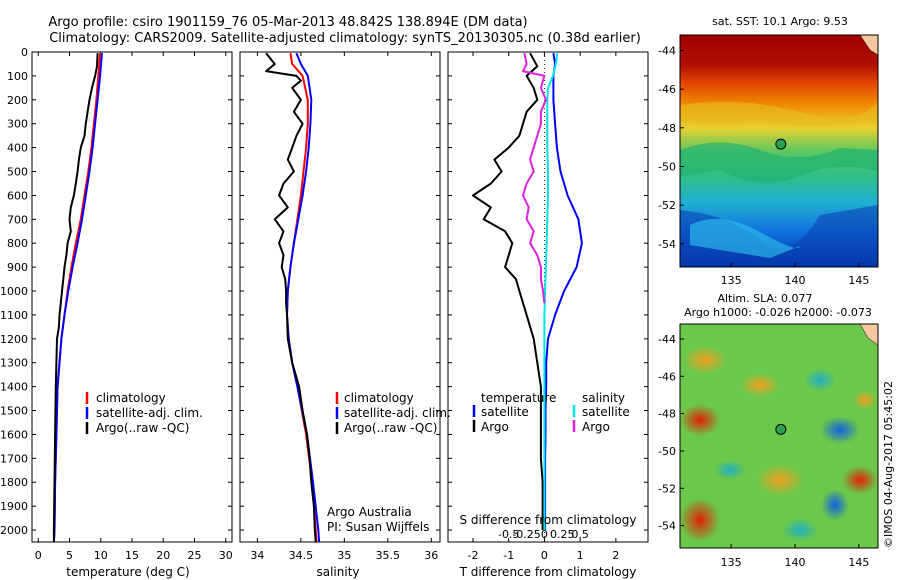 The image size is (900, 580). What do you see at coordinates (548, 572) in the screenshot?
I see `t-difference-axis-label: T difference from climatology` at bounding box center [548, 572].